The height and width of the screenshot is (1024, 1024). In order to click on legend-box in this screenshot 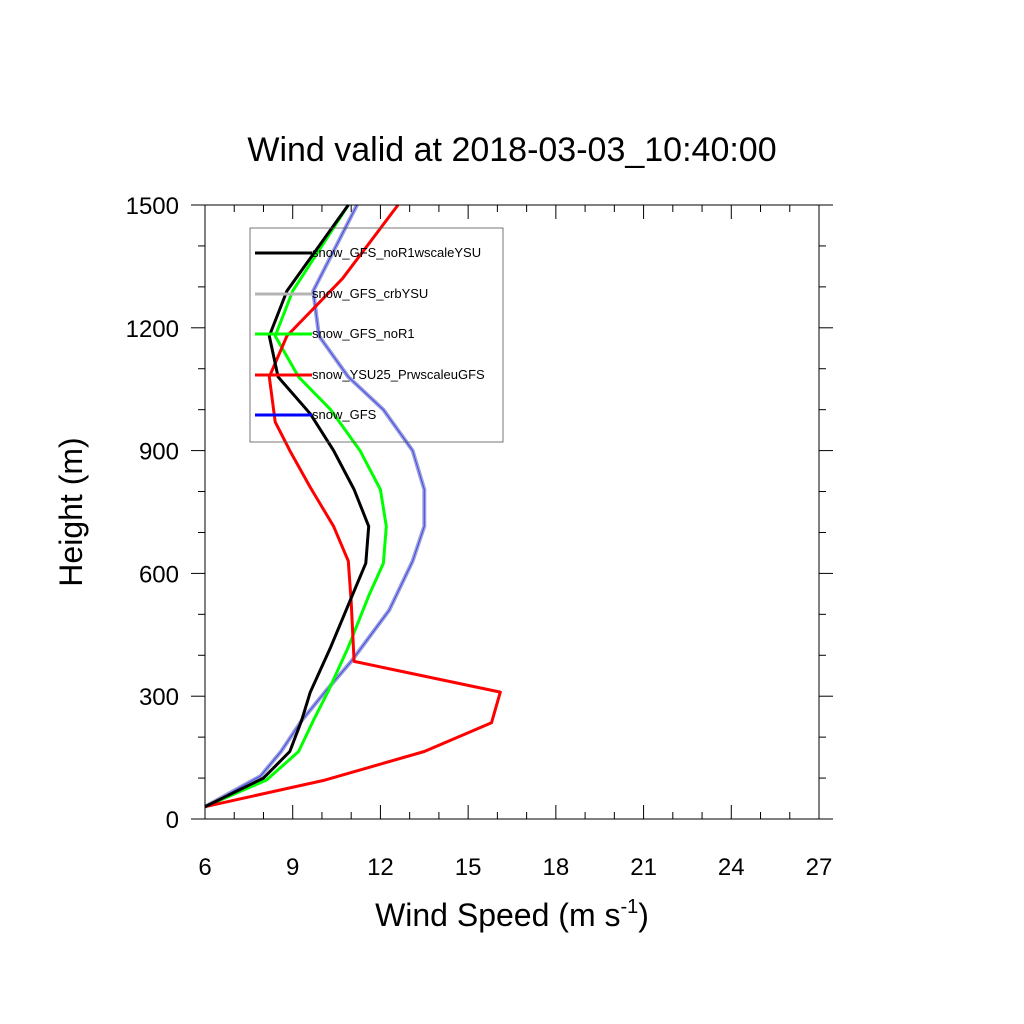, I will do `click(376, 335)`.